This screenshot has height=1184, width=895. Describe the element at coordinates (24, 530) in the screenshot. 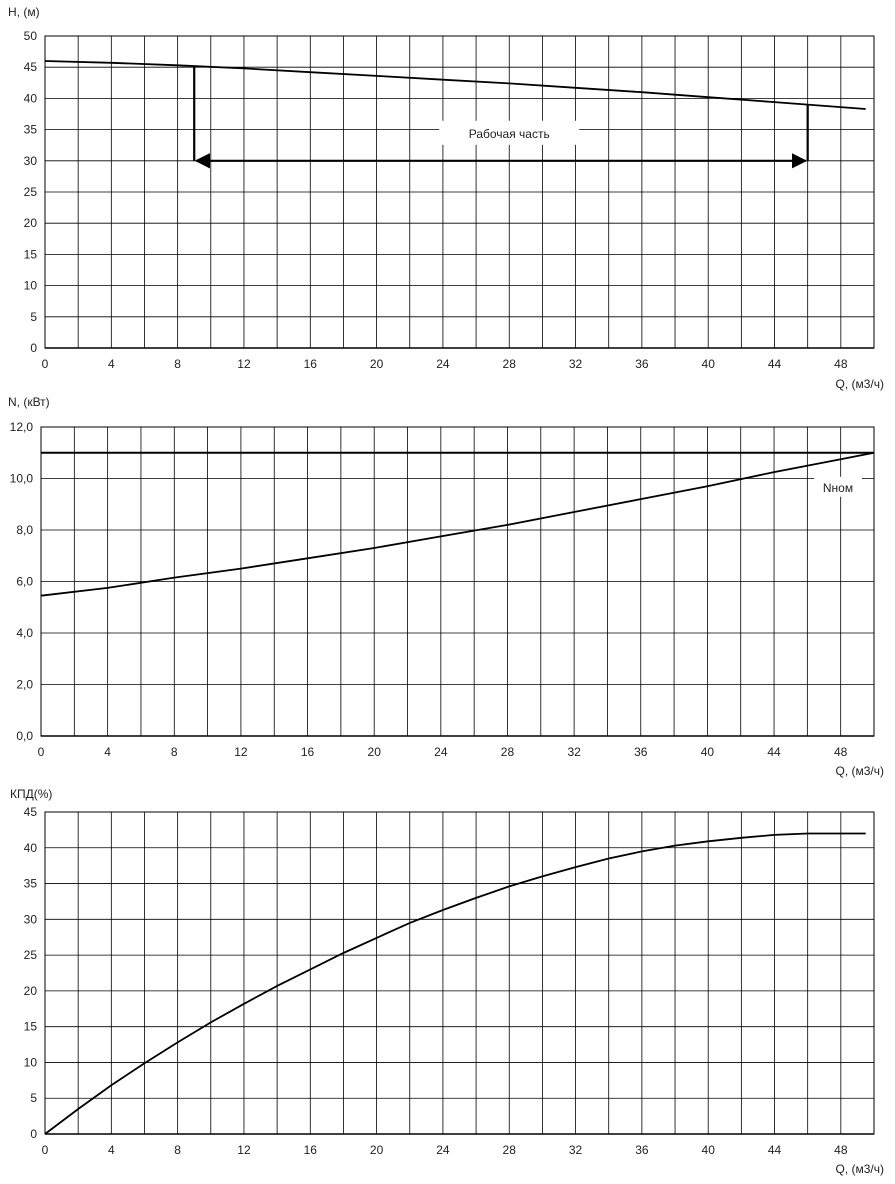

I see `y-tick-label: 8,0` at that location.